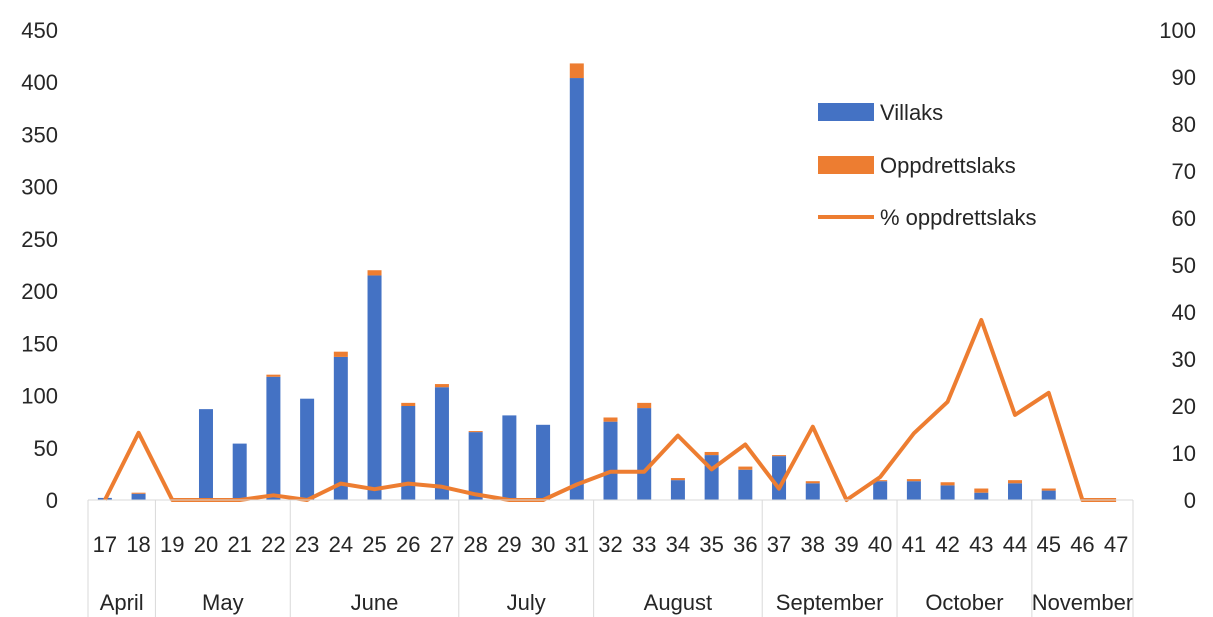 The image size is (1213, 617). Describe the element at coordinates (39, 30) in the screenshot. I see `y-left-tick-label: 450` at that location.